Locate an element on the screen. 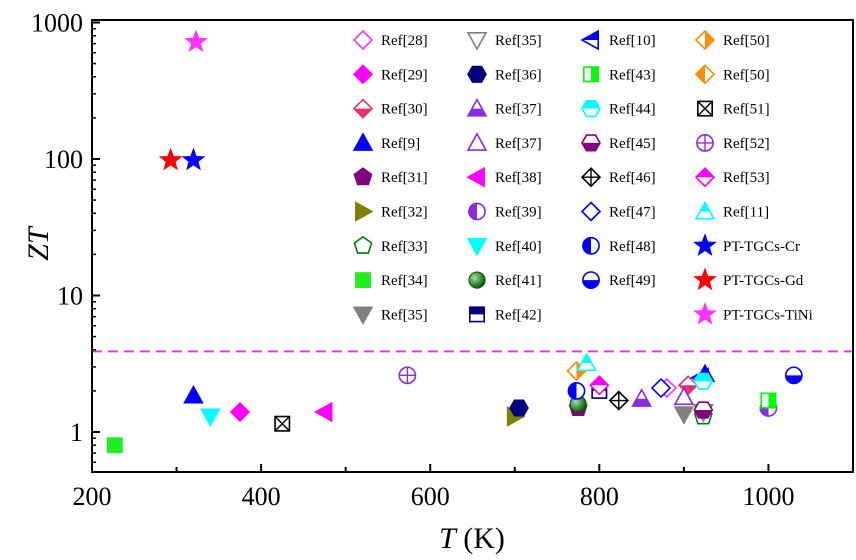 The height and width of the screenshot is (560, 856). legend-item: Ref[31] is located at coordinates (390, 176).